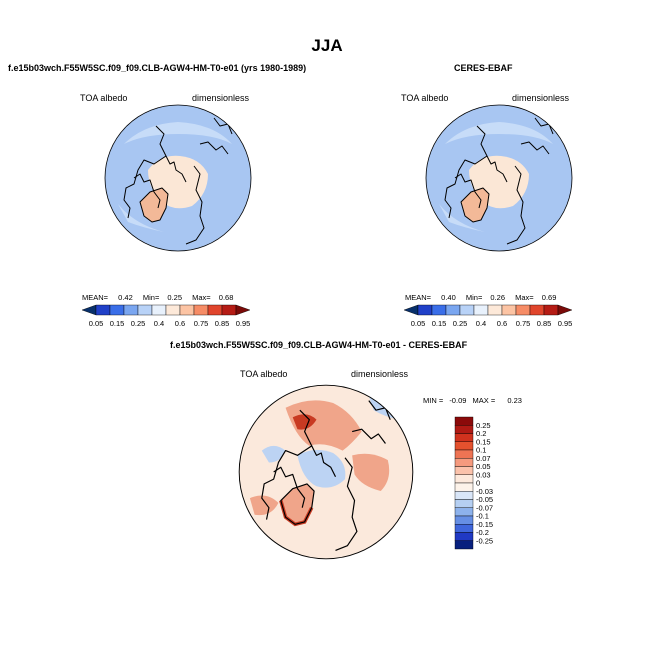 The height and width of the screenshot is (654, 654). What do you see at coordinates (484, 540) in the screenshot?
I see `colorbar-tick-label: -0.25` at bounding box center [484, 540].